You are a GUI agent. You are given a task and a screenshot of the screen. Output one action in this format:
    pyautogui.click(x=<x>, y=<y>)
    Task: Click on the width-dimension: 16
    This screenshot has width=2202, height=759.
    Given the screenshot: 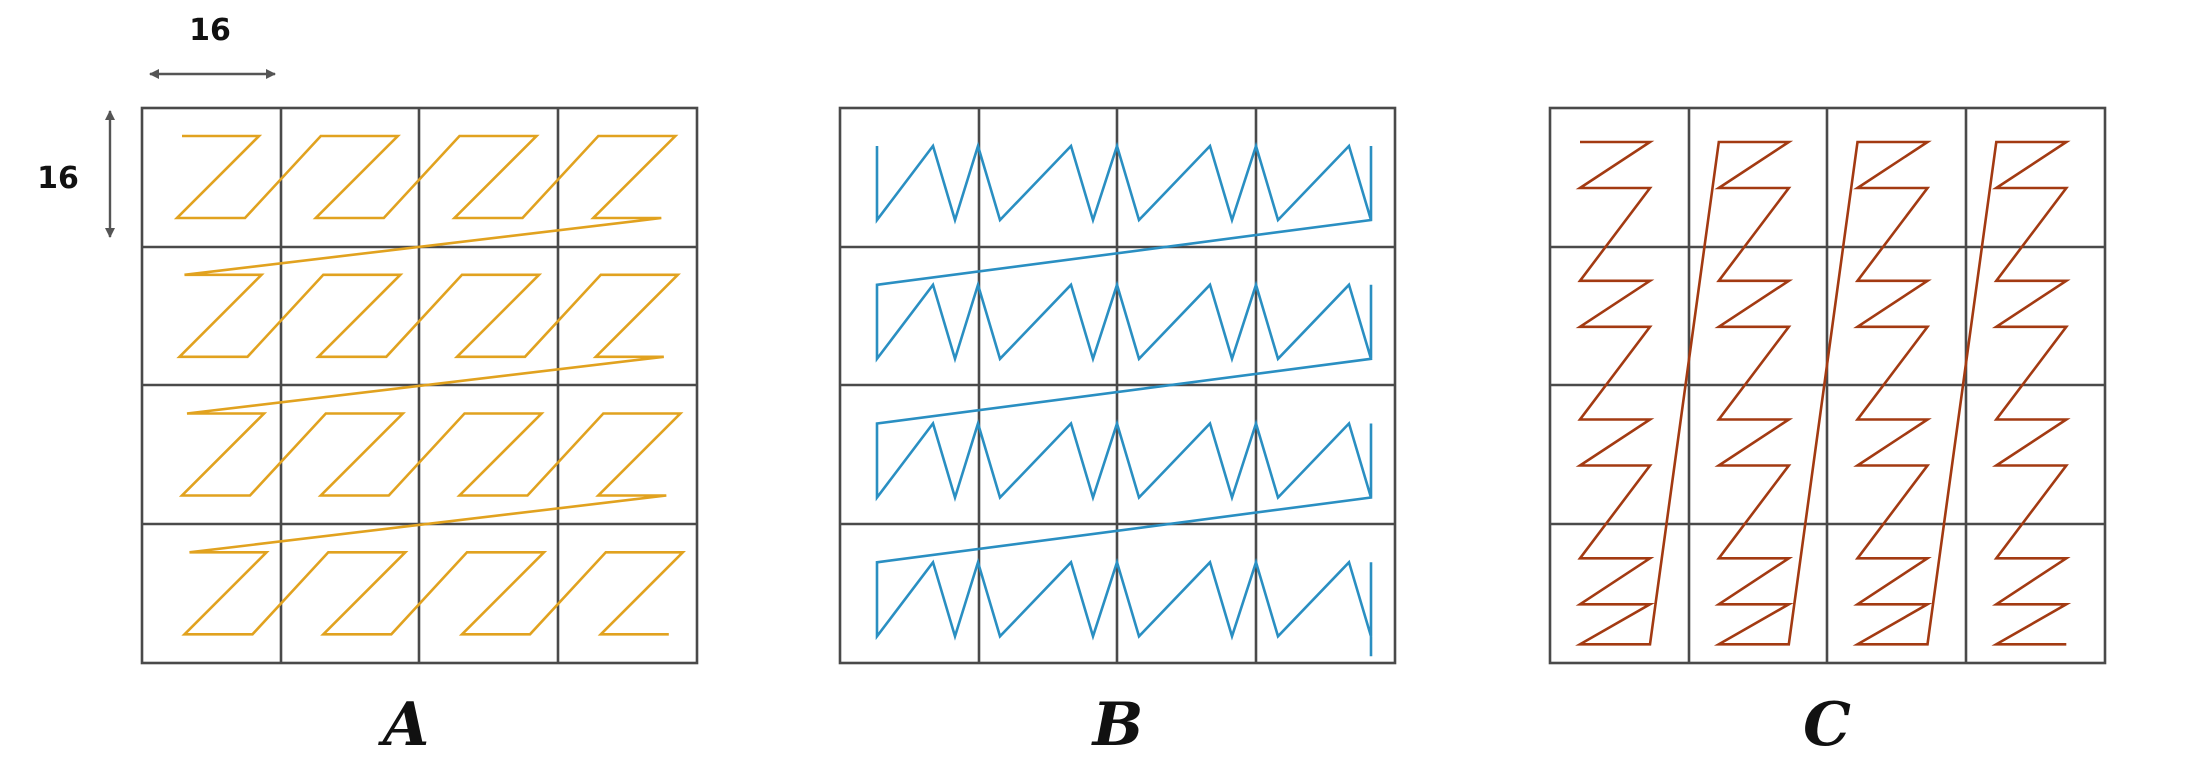 What is the action you would take?
    pyautogui.click(x=212, y=46)
    